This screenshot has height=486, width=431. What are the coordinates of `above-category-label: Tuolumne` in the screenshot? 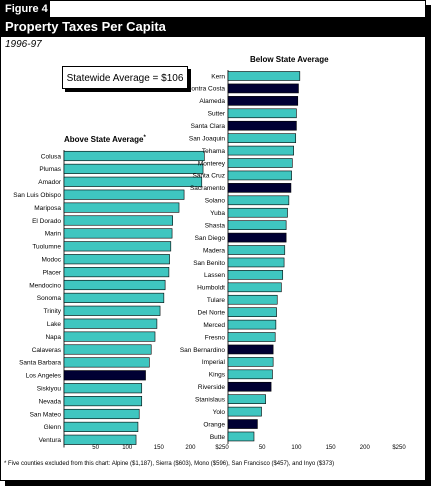 It's located at (46, 247).